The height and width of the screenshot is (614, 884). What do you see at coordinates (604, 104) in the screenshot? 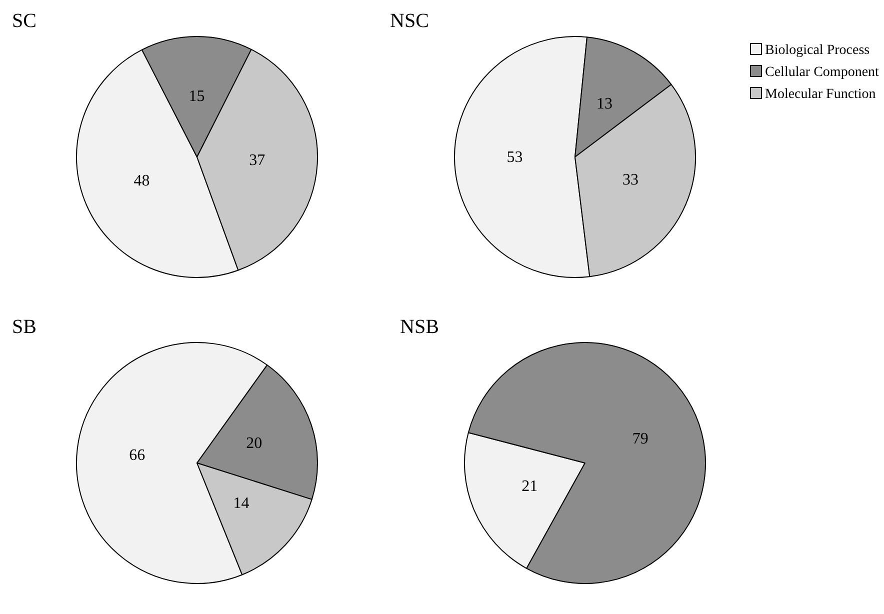
I see `data-label: 13` at bounding box center [604, 104].